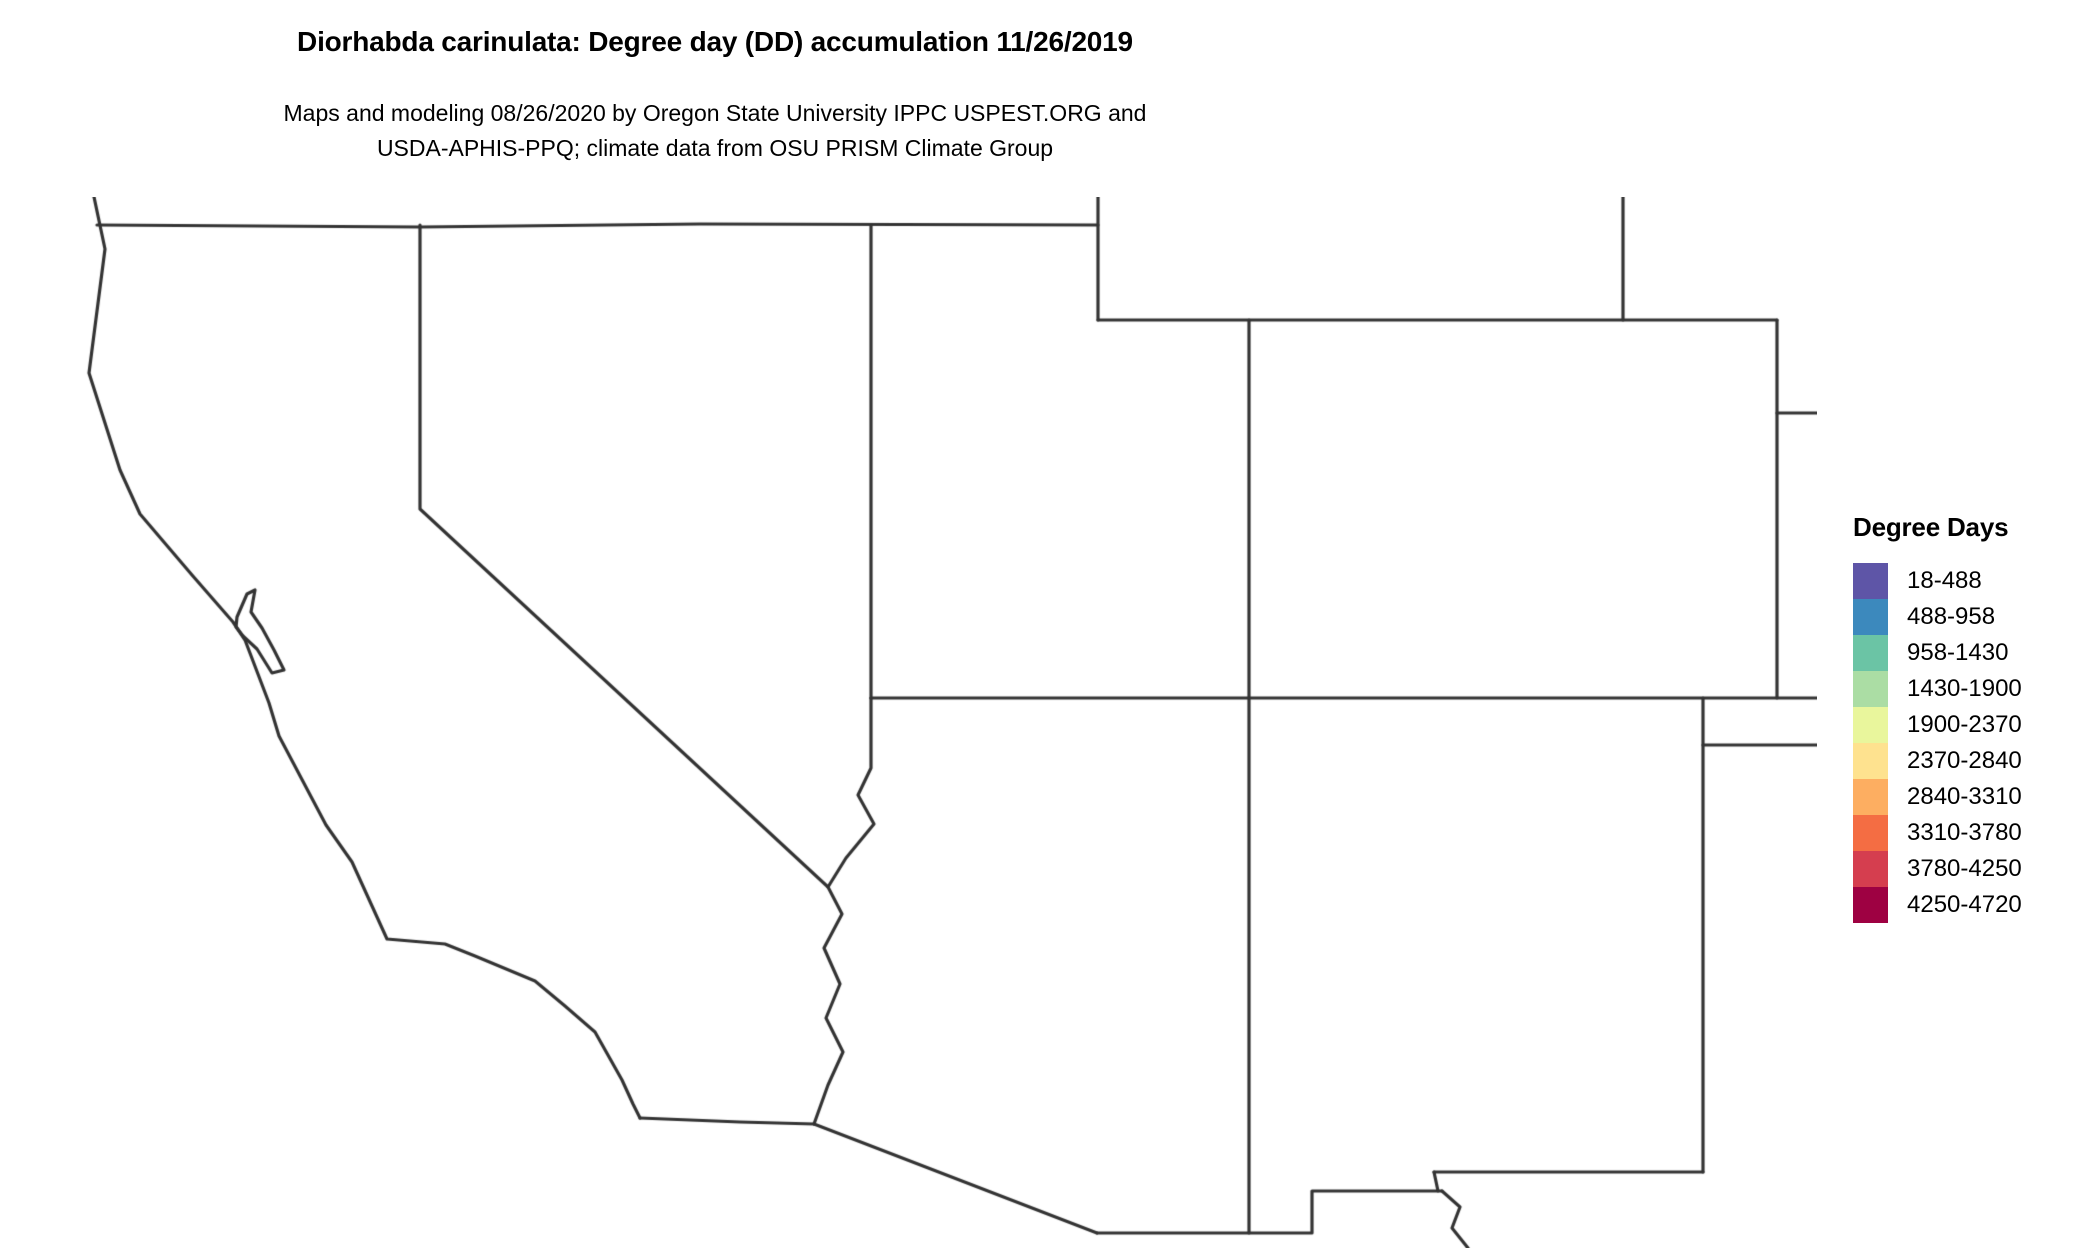 The width and height of the screenshot is (2100, 1259). Describe the element at coordinates (1944, 580) in the screenshot. I see `legend-label: 18-488` at that location.